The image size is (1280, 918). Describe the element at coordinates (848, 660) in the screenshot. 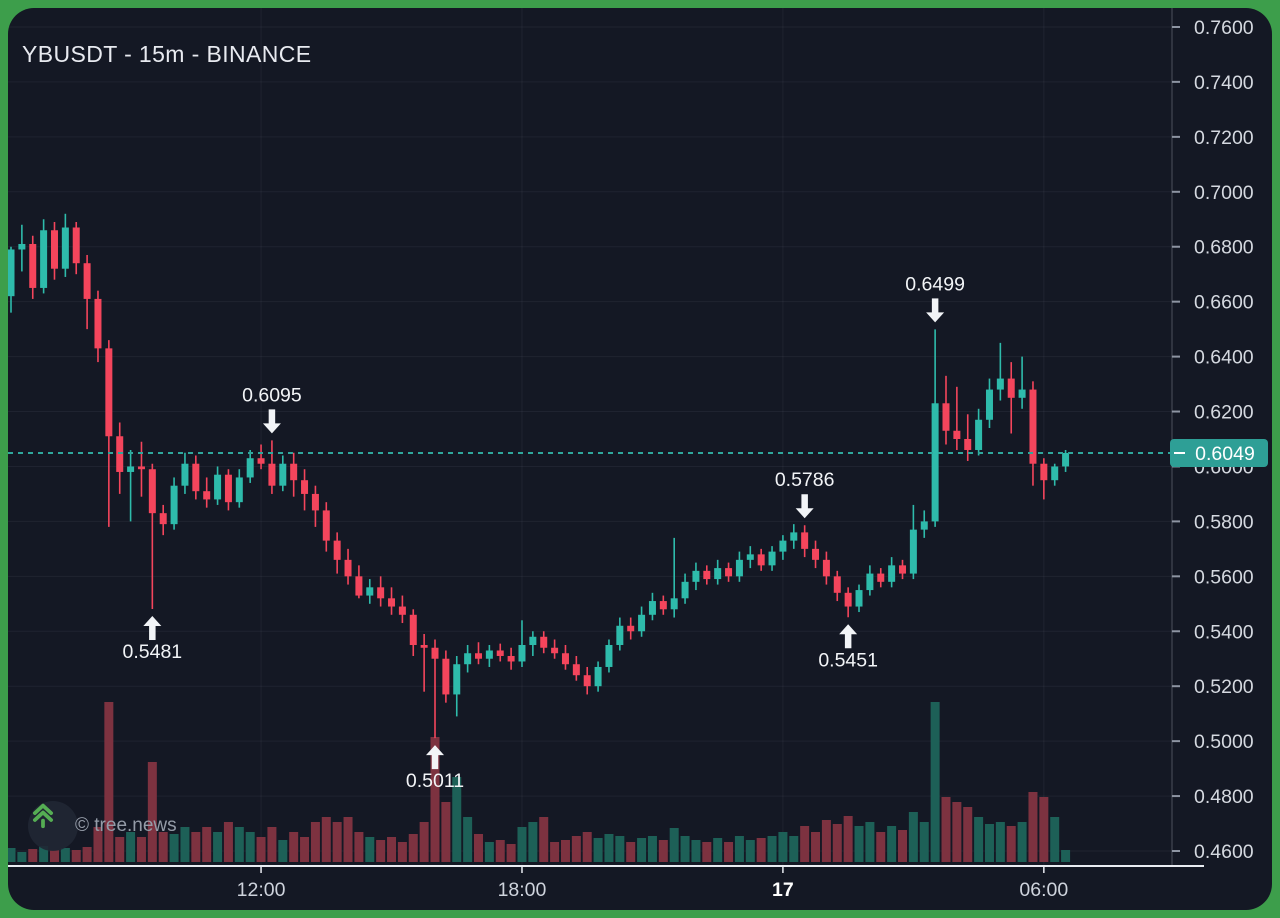

I see `annotation-price-text: 0.5451` at that location.